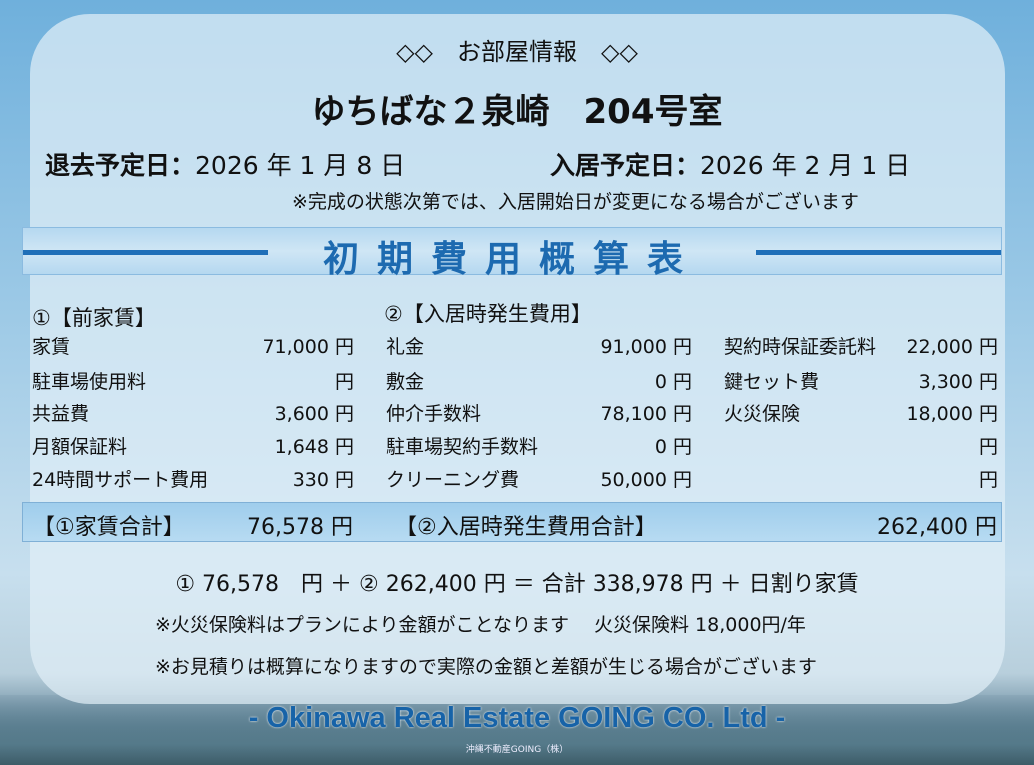 Image resolution: width=1034 pixels, height=765 pixels. I want to click on property-name: ゆちばな２泉崎 204号室, so click(517, 112).